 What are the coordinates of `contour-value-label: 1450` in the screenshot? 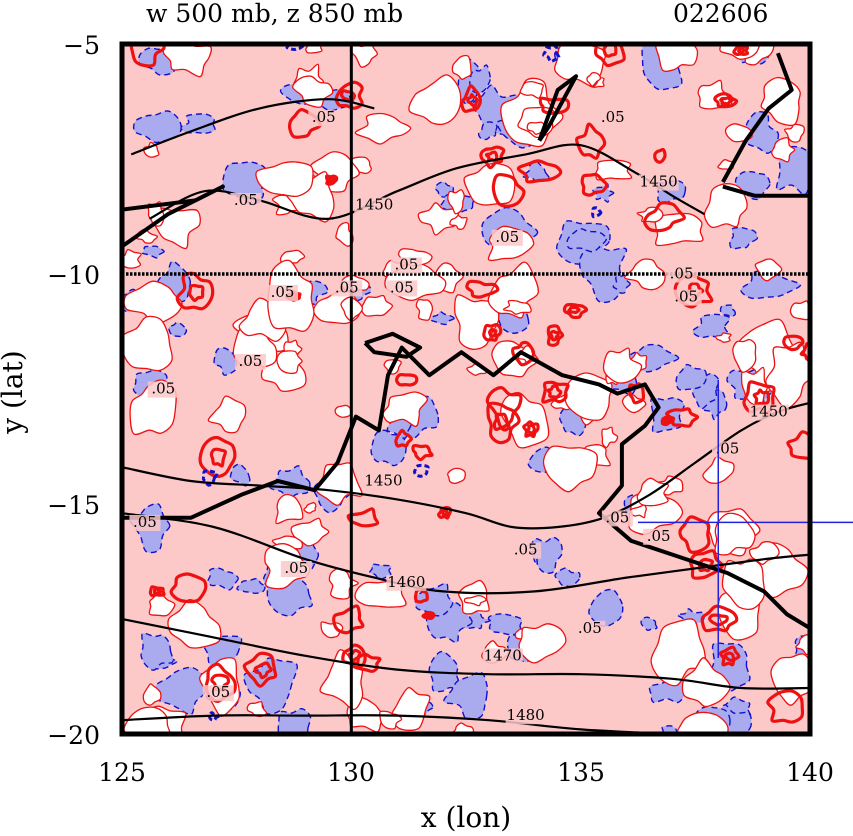 It's located at (659, 182).